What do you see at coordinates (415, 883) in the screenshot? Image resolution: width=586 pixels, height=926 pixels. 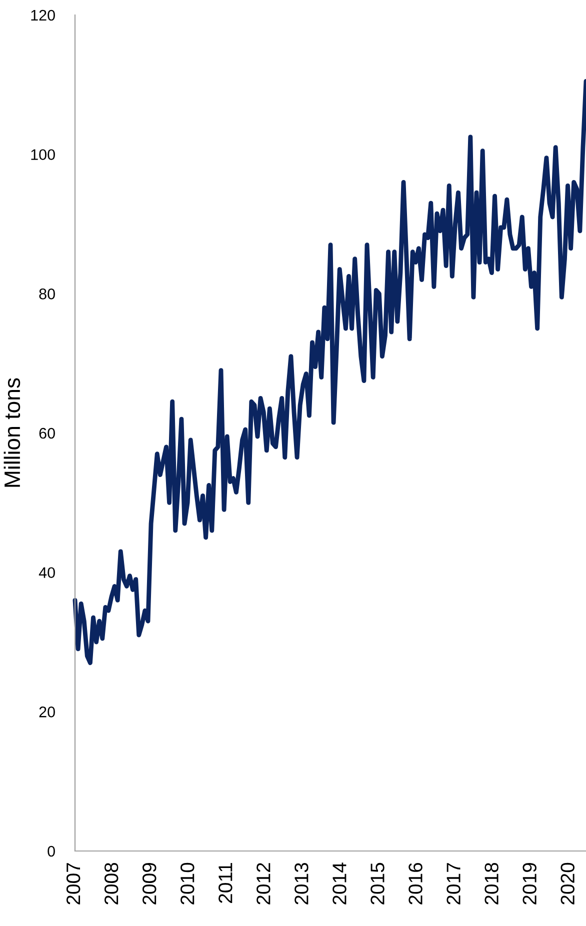 I see `x-tick-label: 2016` at bounding box center [415, 883].